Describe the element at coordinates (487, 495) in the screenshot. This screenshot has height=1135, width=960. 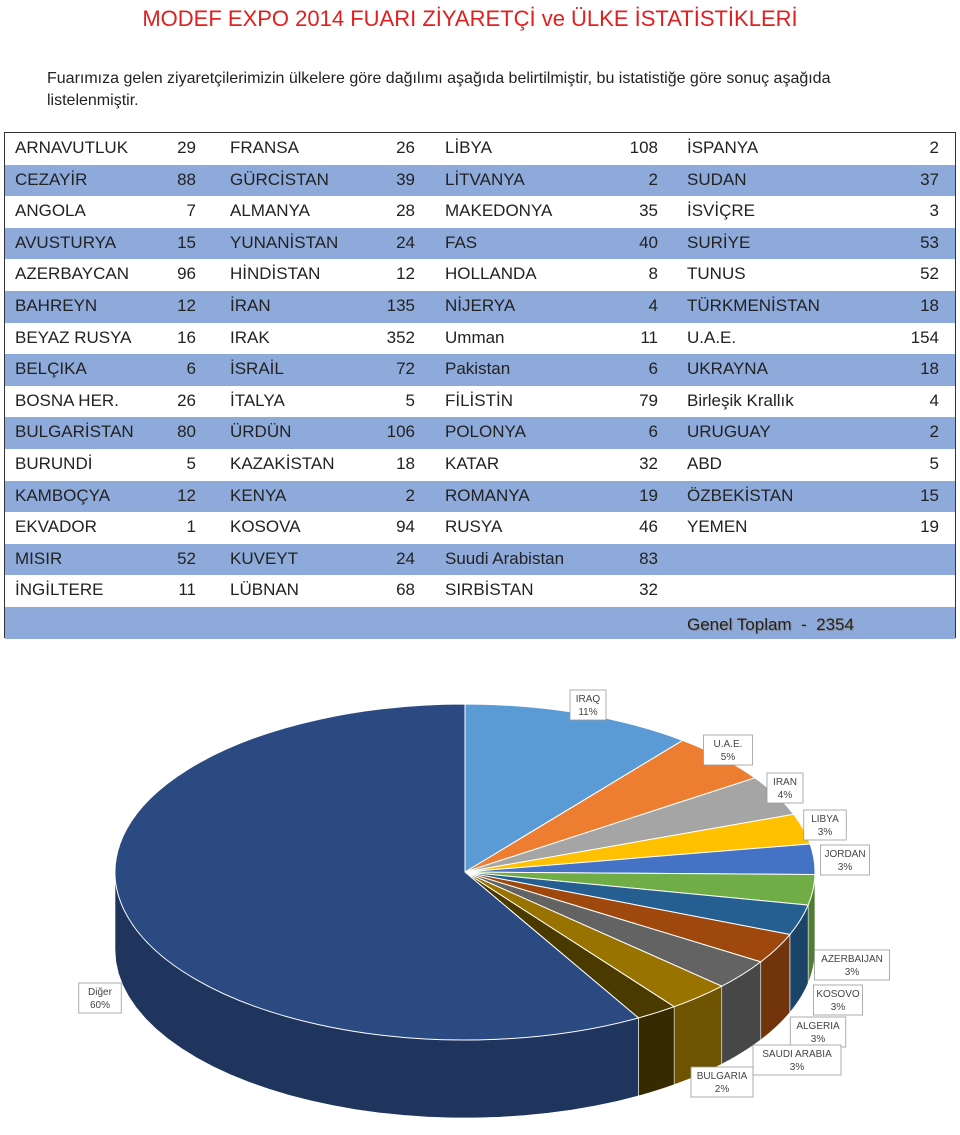
I see `country: ROMANYA` at that location.